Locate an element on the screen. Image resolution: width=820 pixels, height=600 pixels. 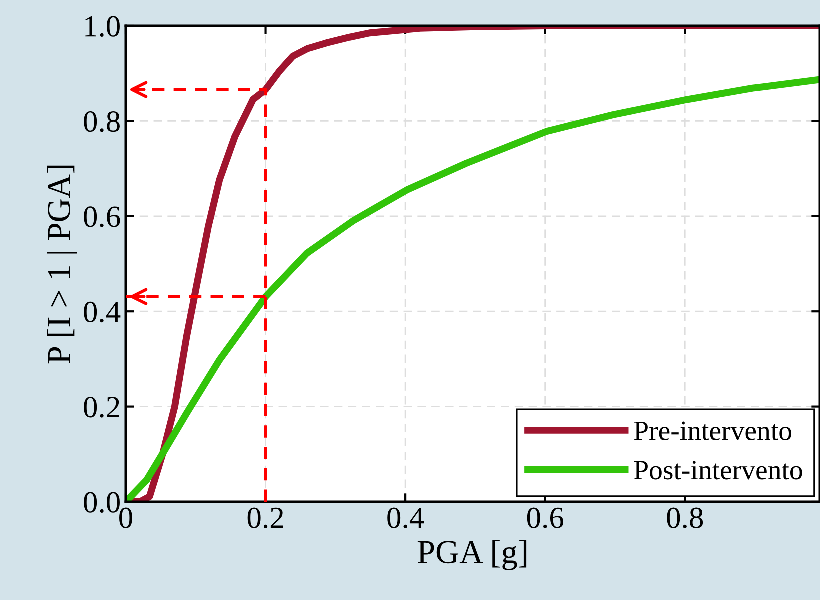
y-tick-label: 0.8 is located at coordinates (102, 121).